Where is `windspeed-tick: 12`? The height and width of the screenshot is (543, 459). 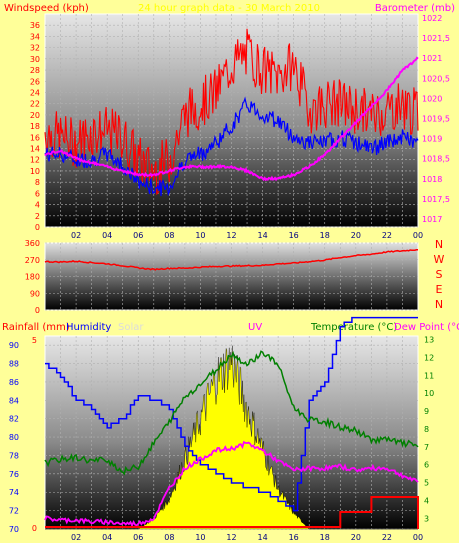
windspeed-tick: 12 is located at coordinates (35, 160).